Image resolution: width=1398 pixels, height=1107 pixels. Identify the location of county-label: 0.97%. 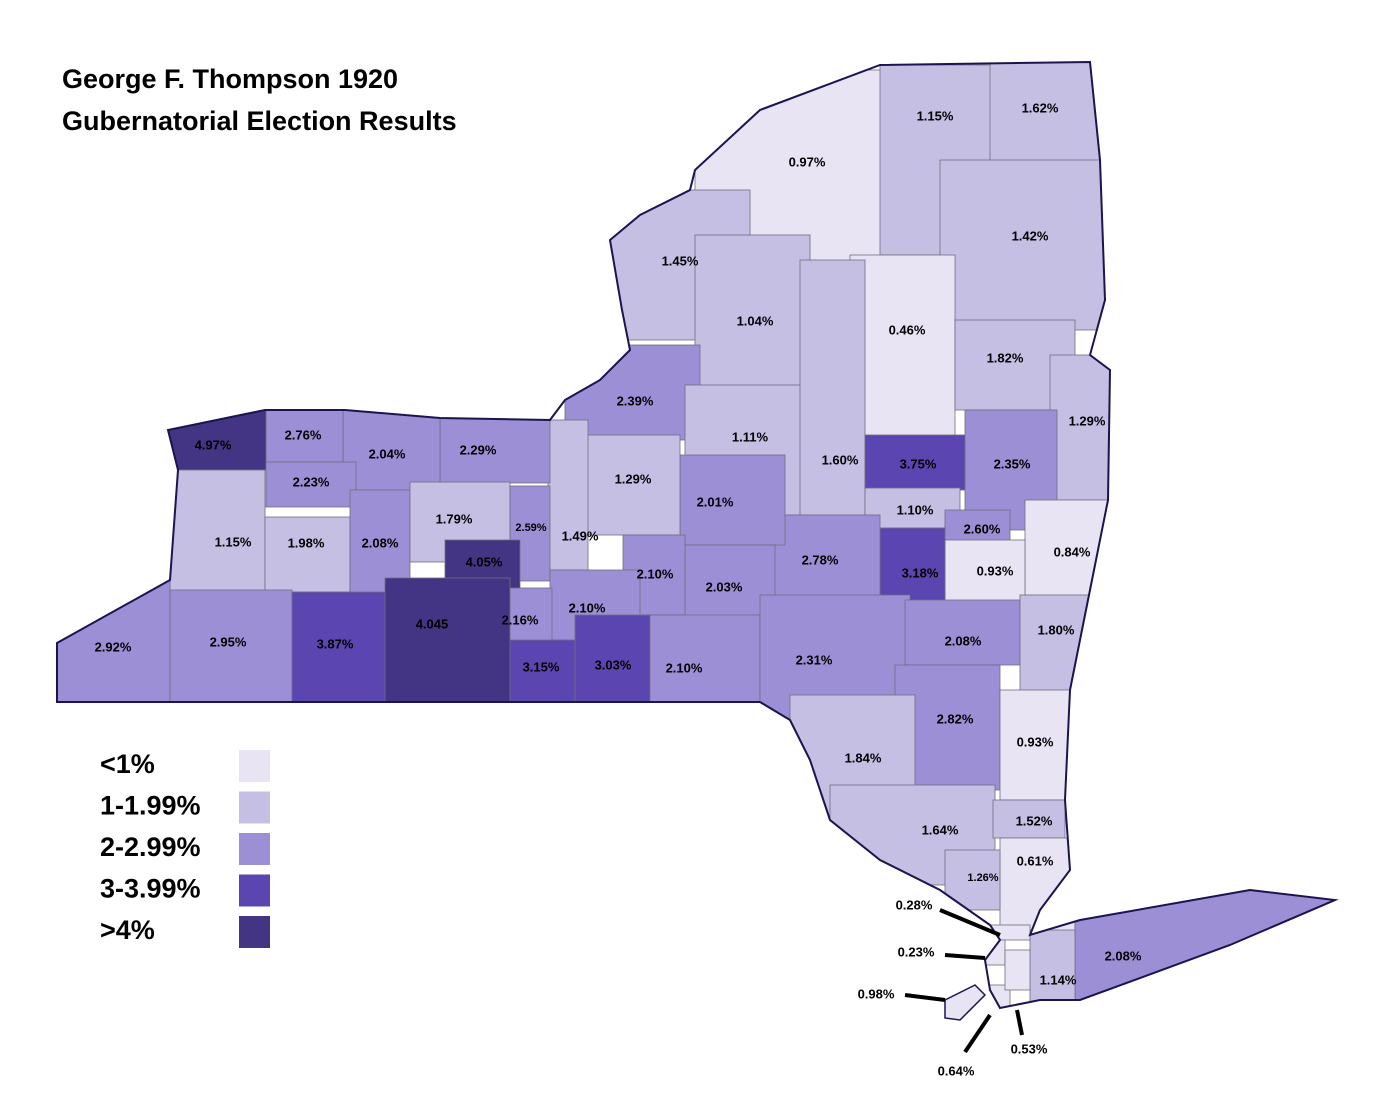
(807, 161).